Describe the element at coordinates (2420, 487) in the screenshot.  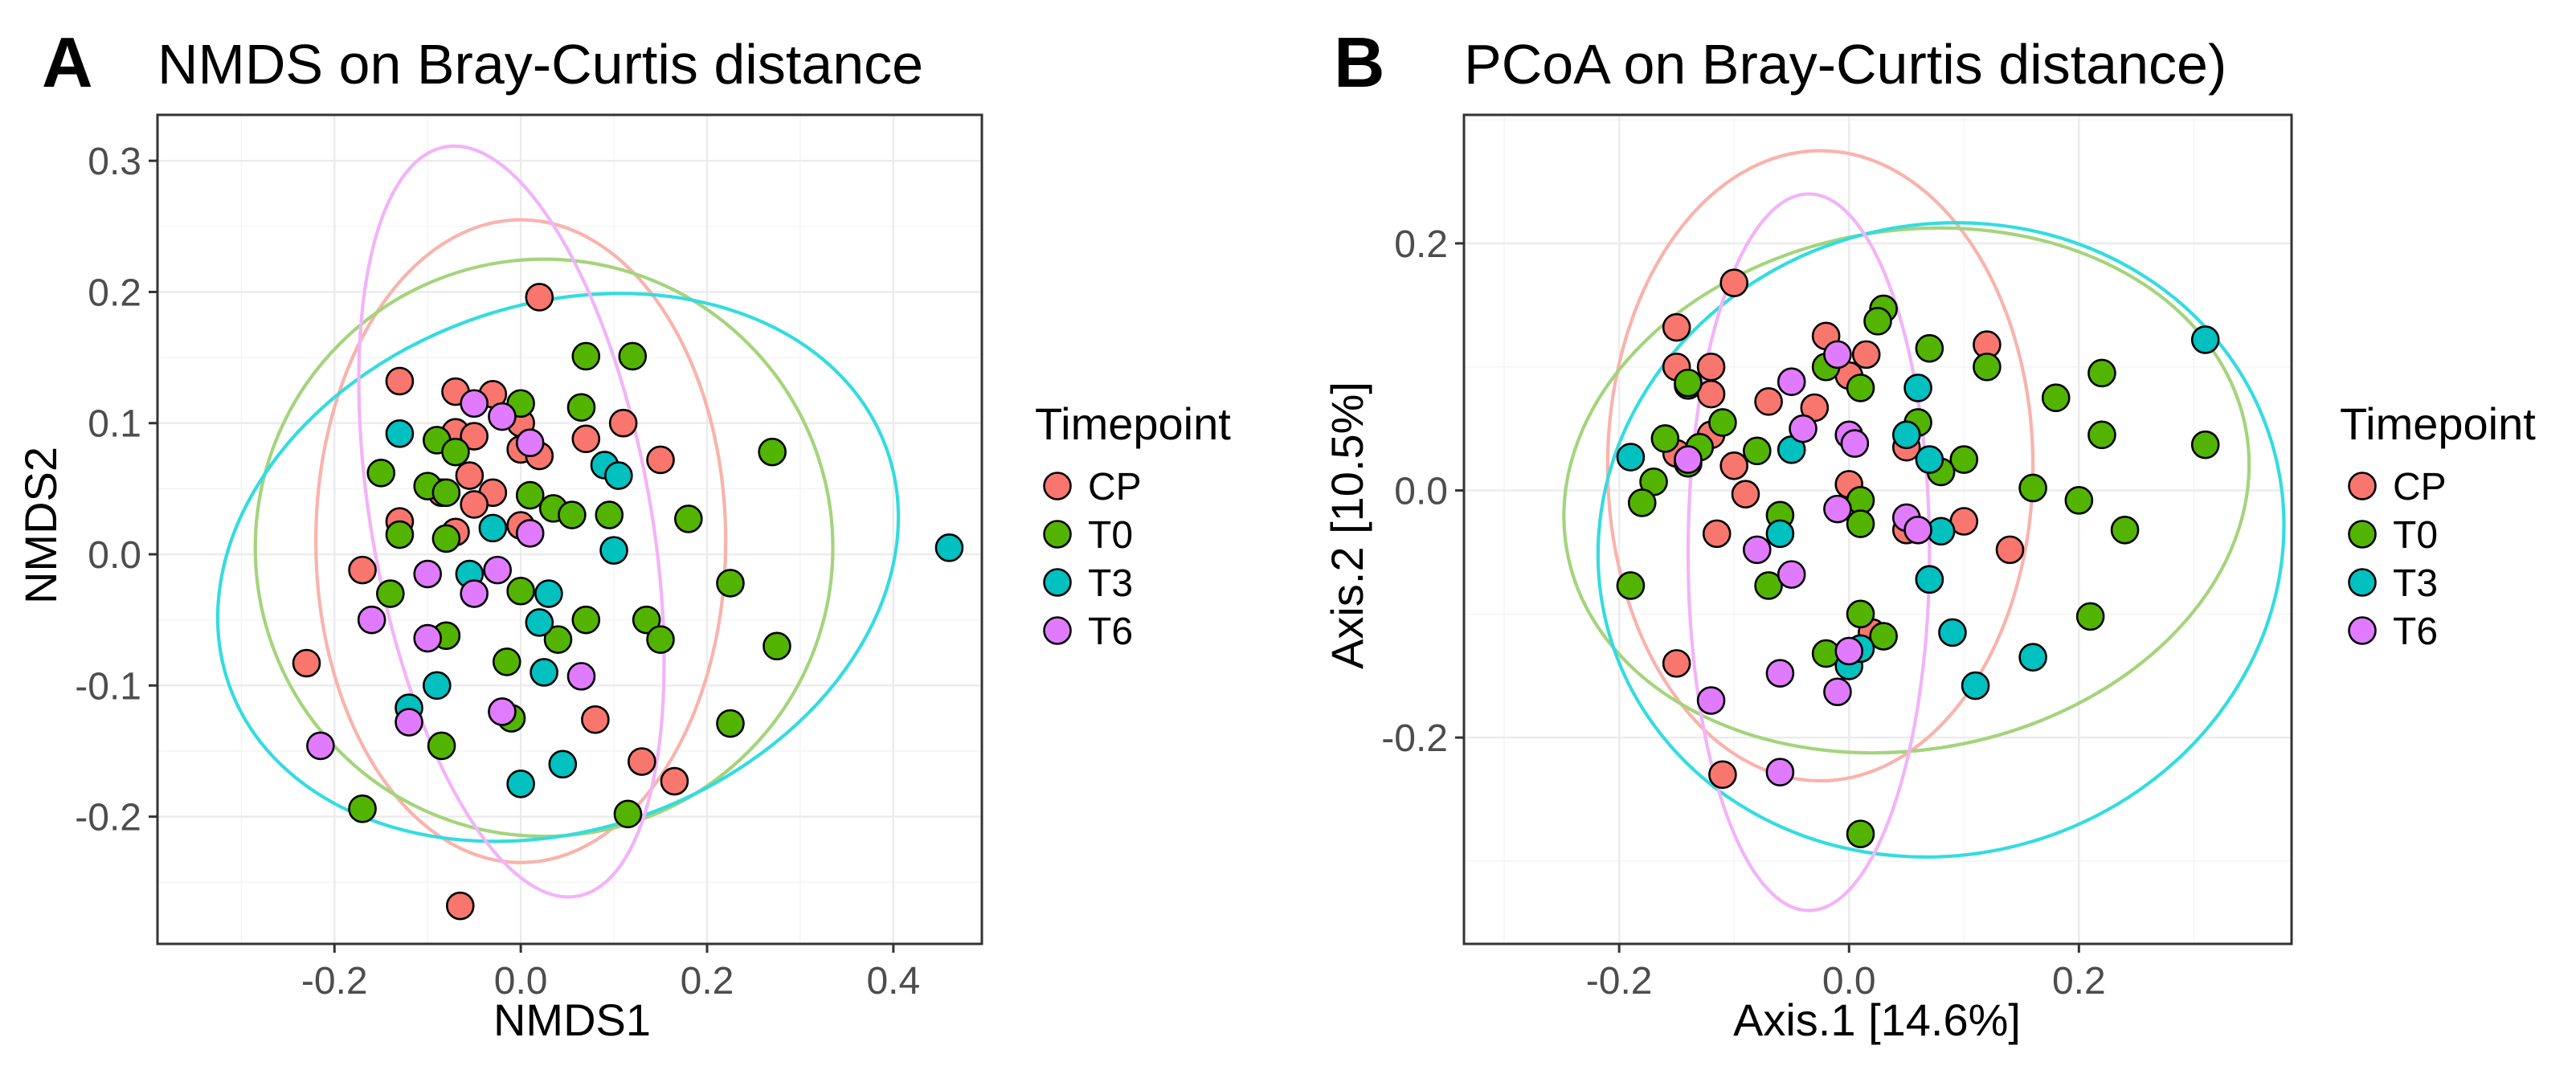
I see `legend-label-cp: CP` at that location.